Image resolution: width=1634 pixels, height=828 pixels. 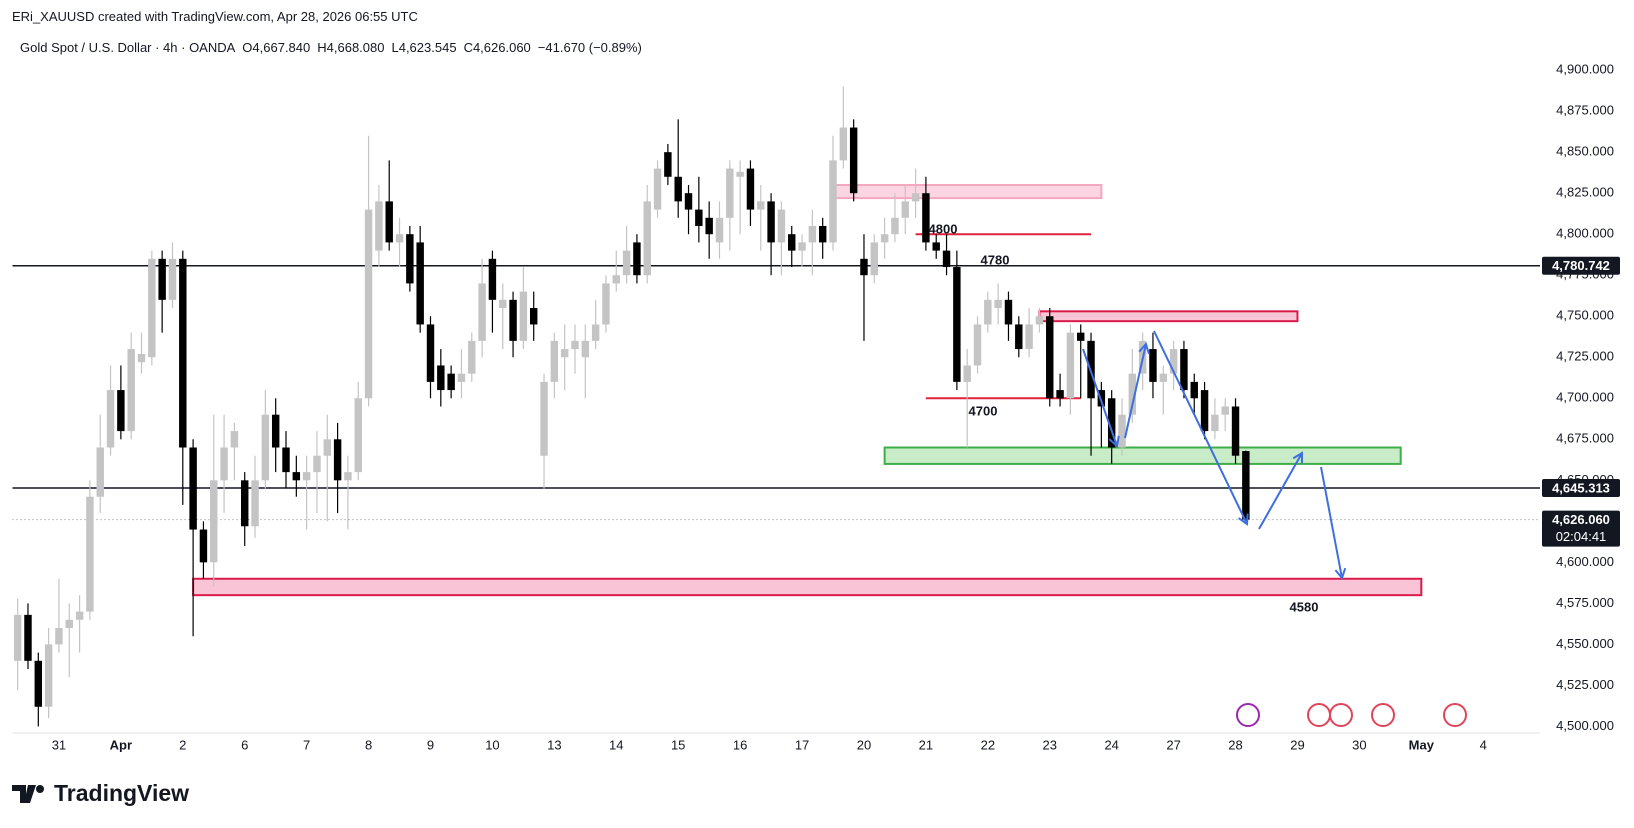 I want to click on y-tick-label: 4,600.000, so click(x=1585, y=561).